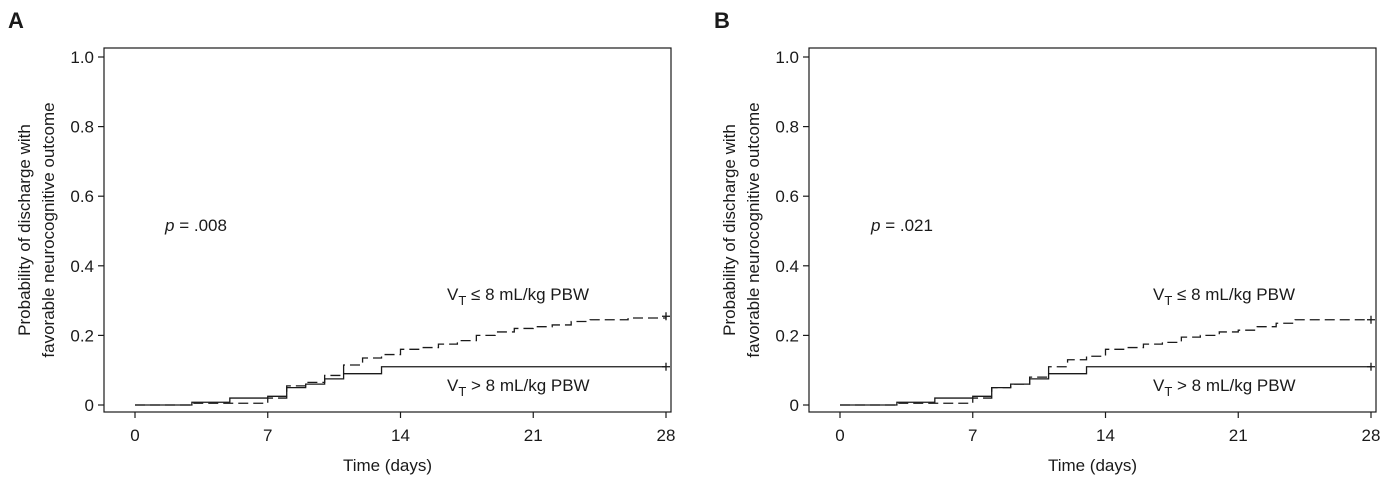  I want to click on p-value-annotation: p = .021, so click(901, 225).